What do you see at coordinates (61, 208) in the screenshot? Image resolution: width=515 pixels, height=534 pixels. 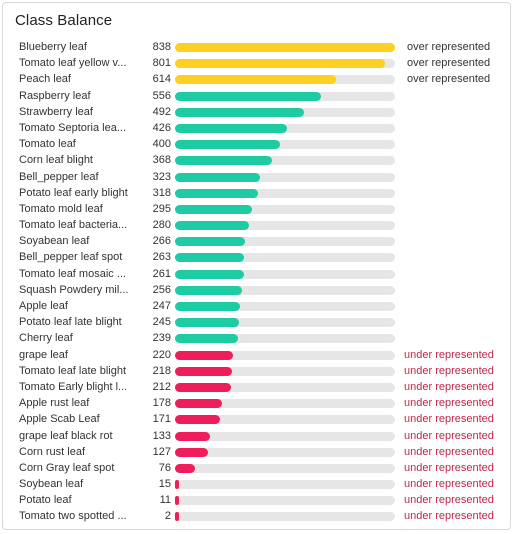 I see `class-label: Tomato mold leaf` at bounding box center [61, 208].